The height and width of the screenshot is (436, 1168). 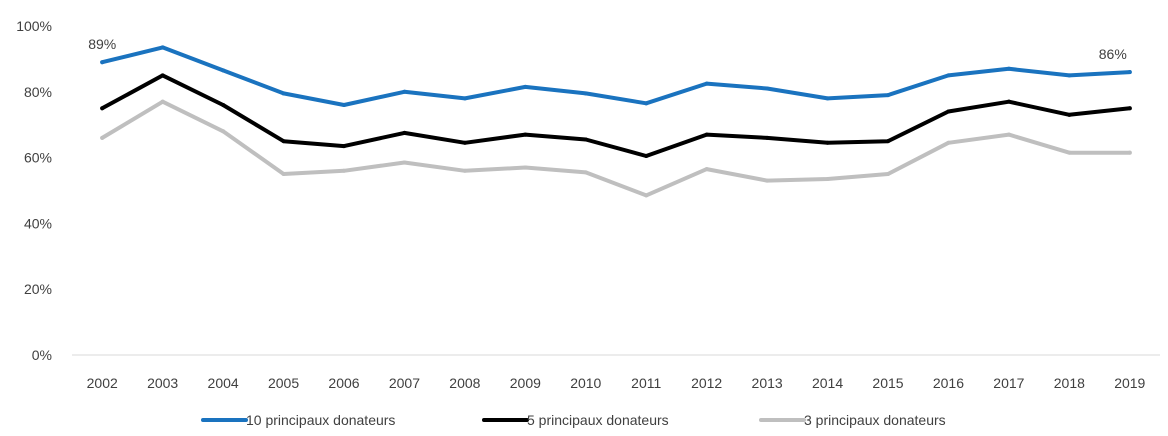 I want to click on y-tick-label: 40%, so click(x=38, y=223).